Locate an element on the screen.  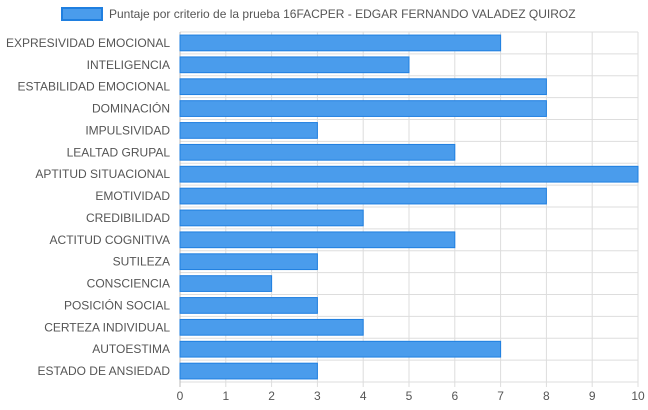
x-tick-label: 1 is located at coordinates (225, 396).